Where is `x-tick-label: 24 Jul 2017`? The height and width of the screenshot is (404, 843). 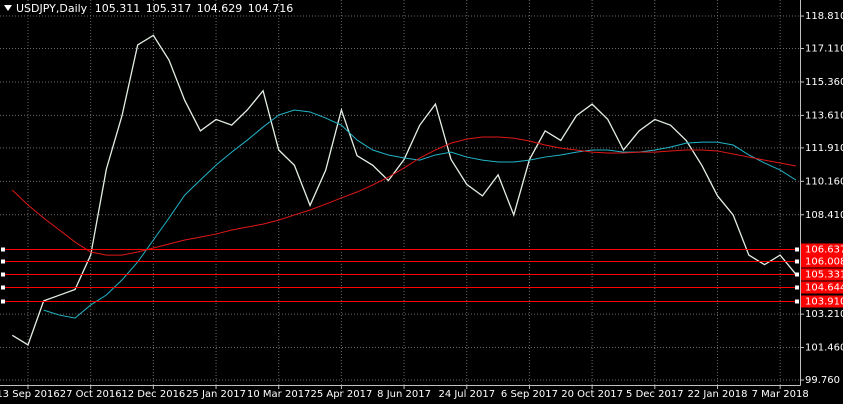
x-tick-label: 24 Jul 2017 is located at coordinates (466, 394).